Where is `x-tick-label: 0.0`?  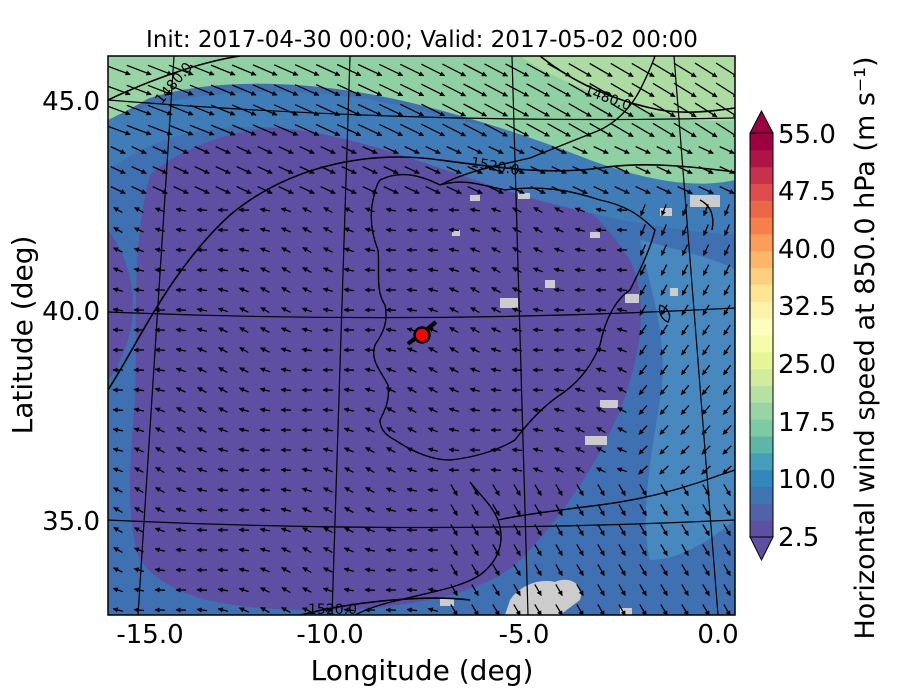 x-tick-label: 0.0 is located at coordinates (717, 635).